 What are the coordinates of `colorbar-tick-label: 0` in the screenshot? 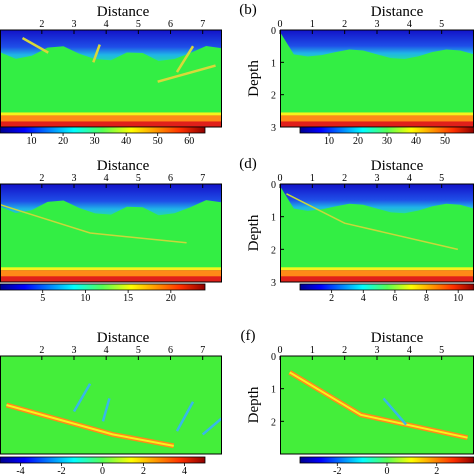 It's located at (102, 470).